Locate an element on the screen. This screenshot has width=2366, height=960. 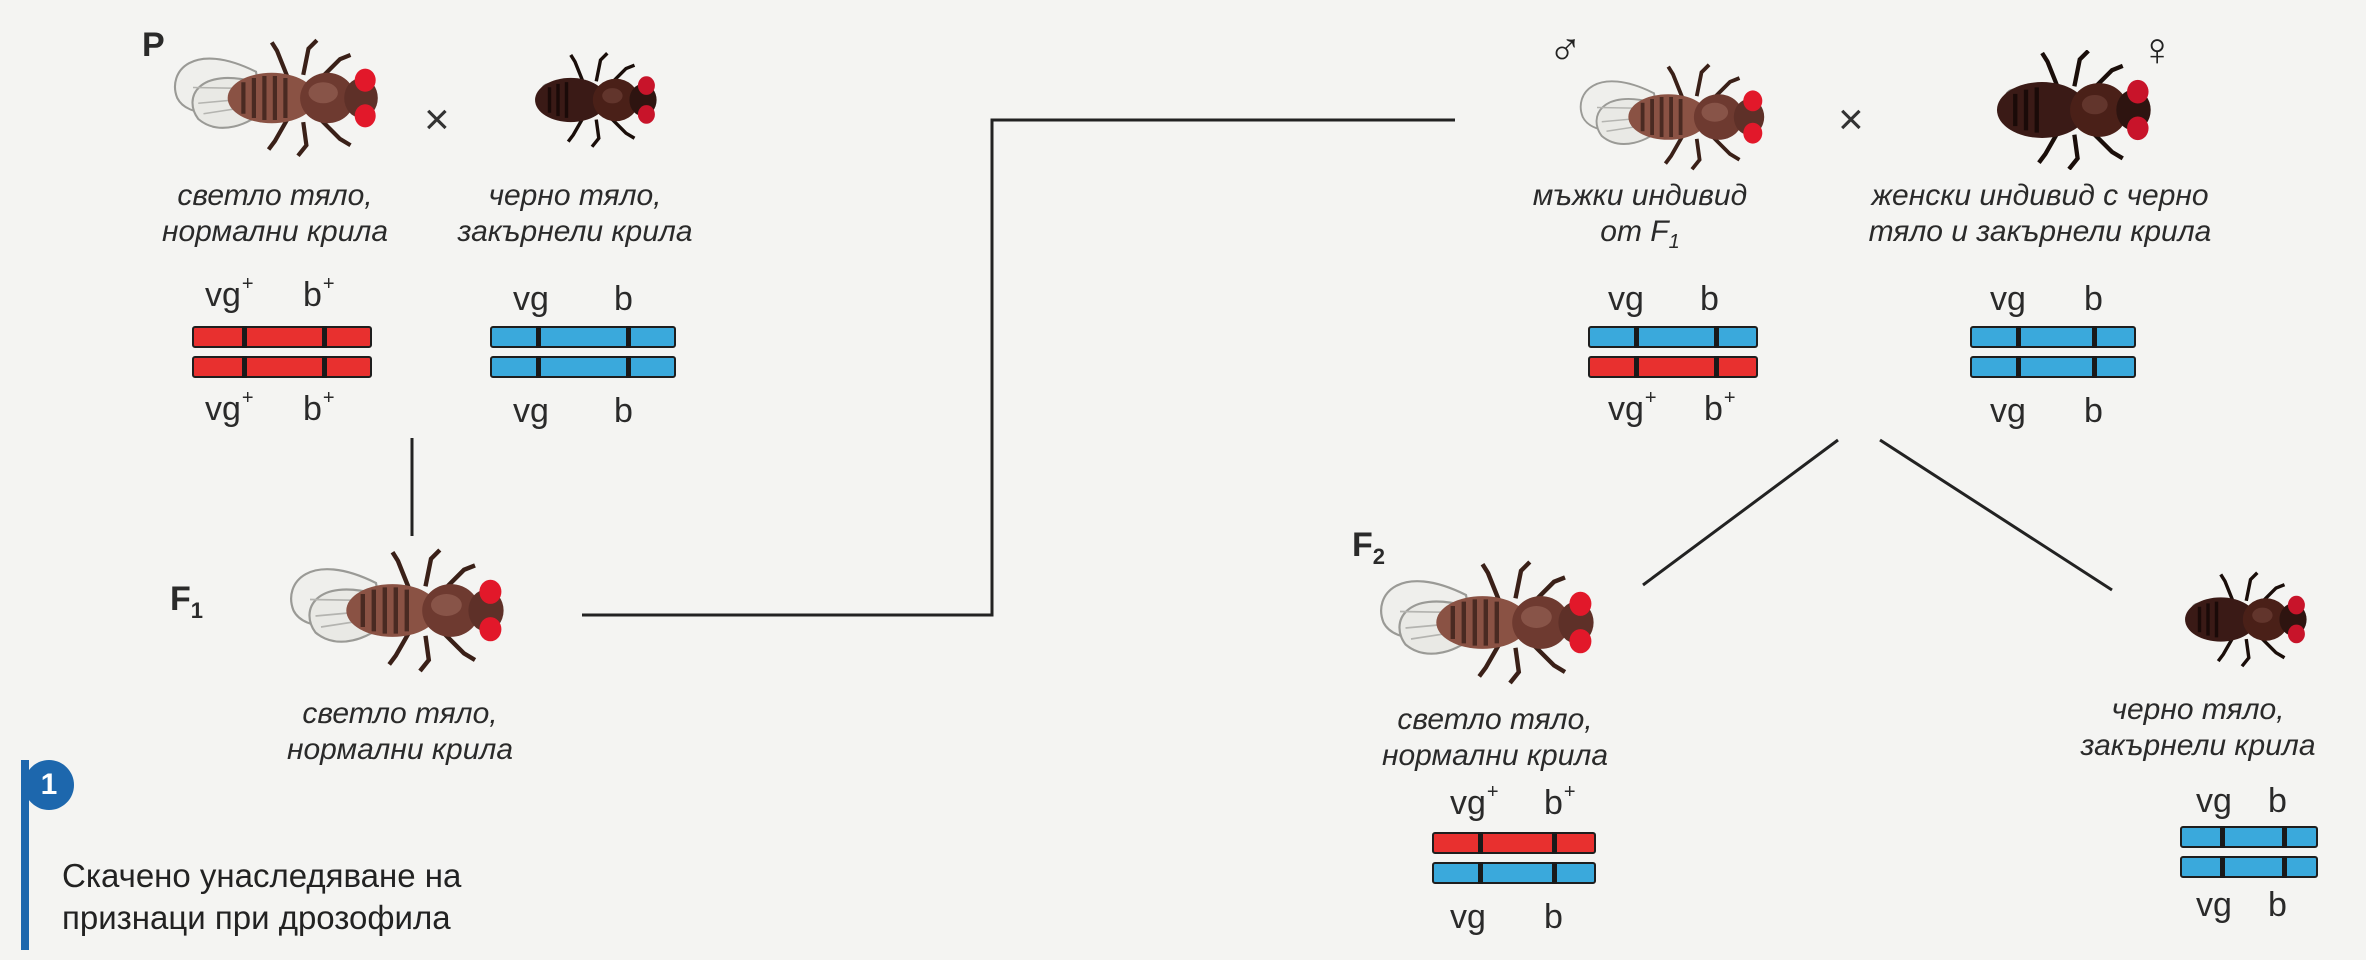
p-right-phenotype: черно тяло, закърнели крила is located at coordinates (575, 213).